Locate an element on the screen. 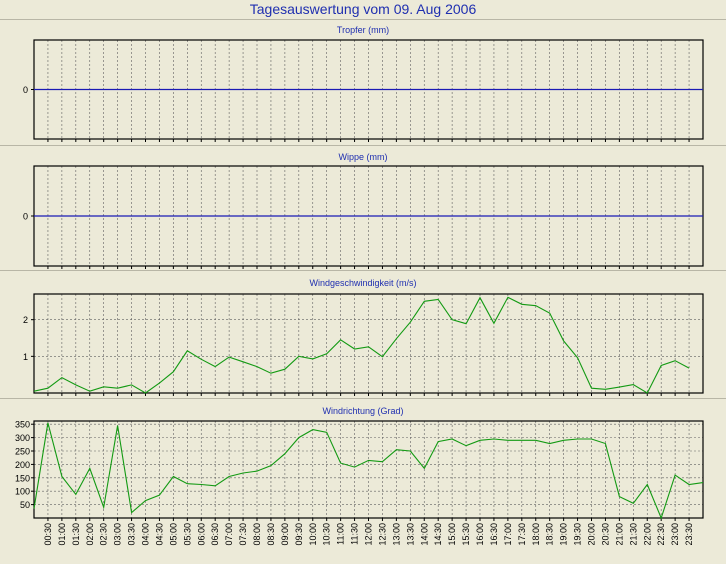  x-tick-label: 17:30 is located at coordinates (522, 534).